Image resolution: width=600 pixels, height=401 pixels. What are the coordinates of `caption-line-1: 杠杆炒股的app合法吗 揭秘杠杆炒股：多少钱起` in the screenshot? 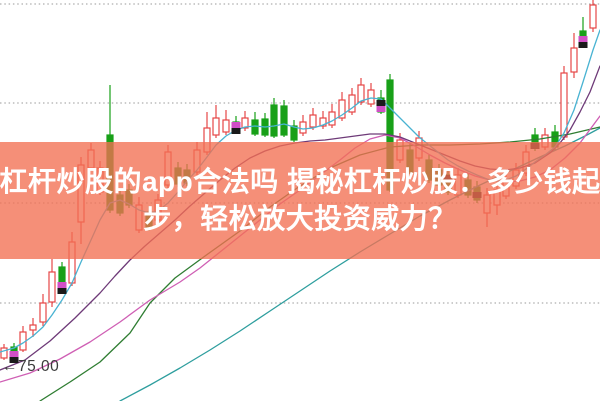 It's located at (300, 181).